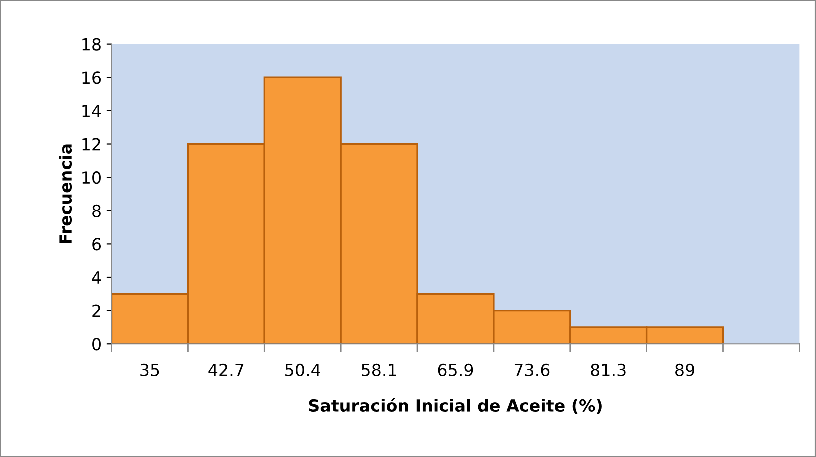 Image resolution: width=816 pixels, height=457 pixels. Describe the element at coordinates (379, 370) in the screenshot. I see `x-tick-label: 58.1` at that location.